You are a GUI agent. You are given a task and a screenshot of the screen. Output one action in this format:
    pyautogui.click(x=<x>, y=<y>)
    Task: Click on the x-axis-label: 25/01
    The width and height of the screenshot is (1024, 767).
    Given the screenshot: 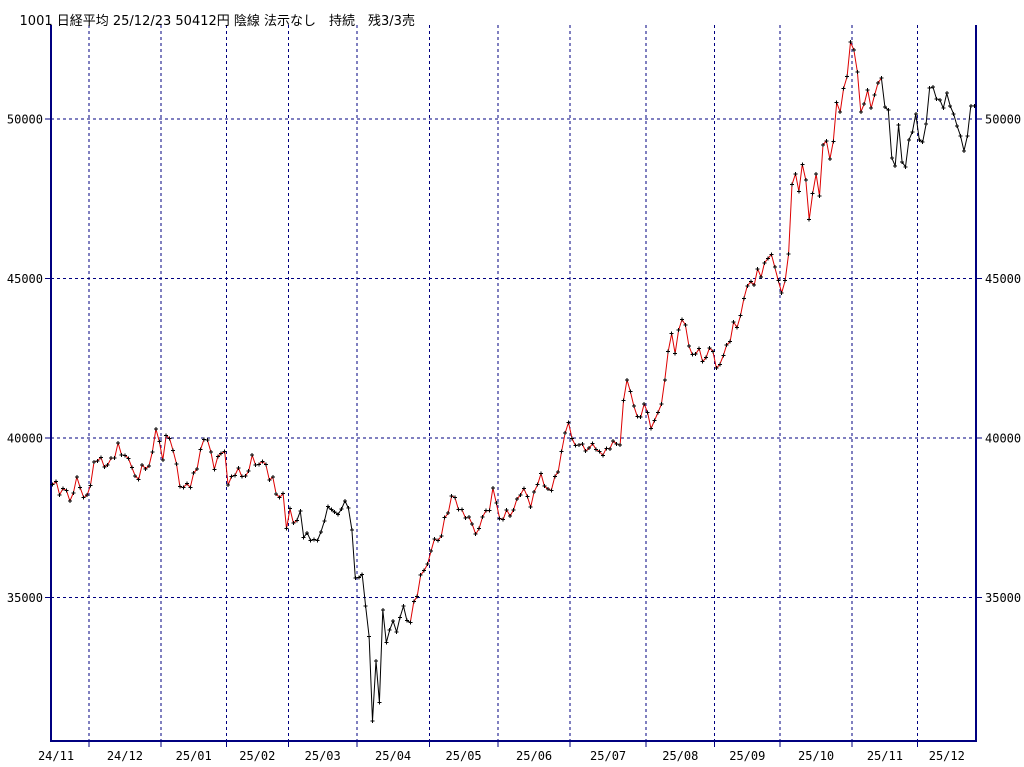 What is the action you would take?
    pyautogui.click(x=194, y=756)
    